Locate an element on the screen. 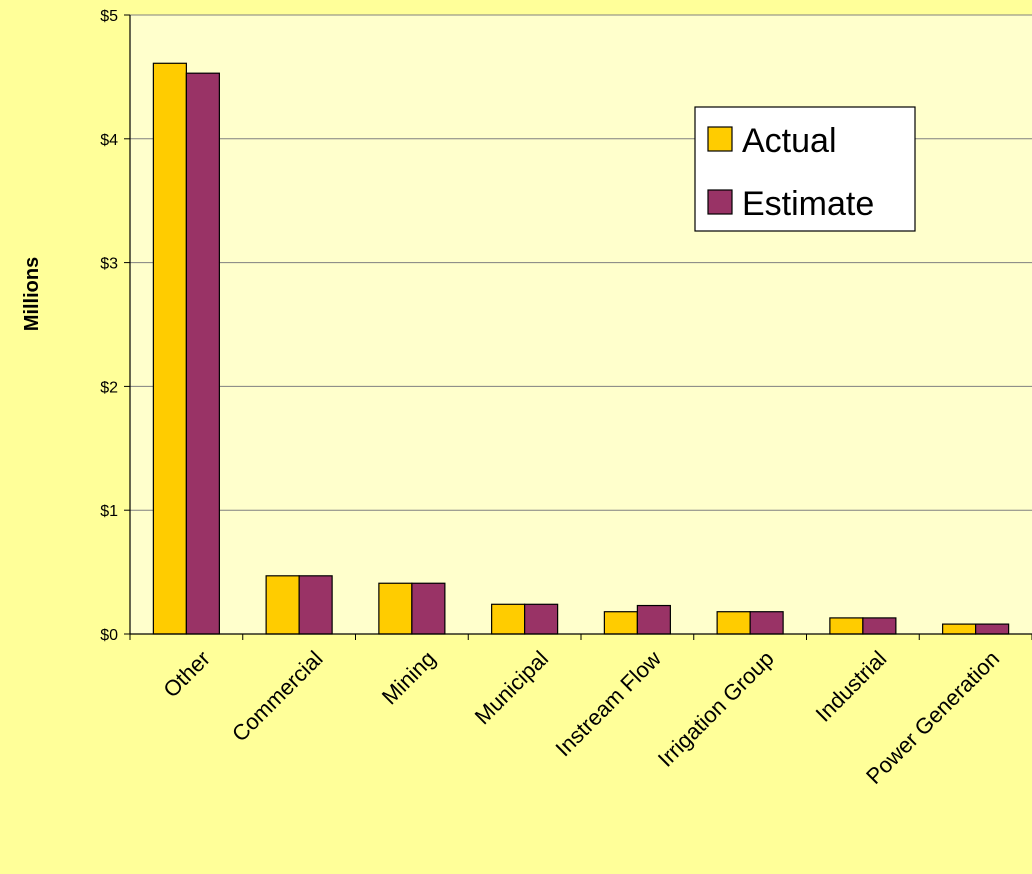 The image size is (1032, 874). y-axis-label: Millions is located at coordinates (32, 294).